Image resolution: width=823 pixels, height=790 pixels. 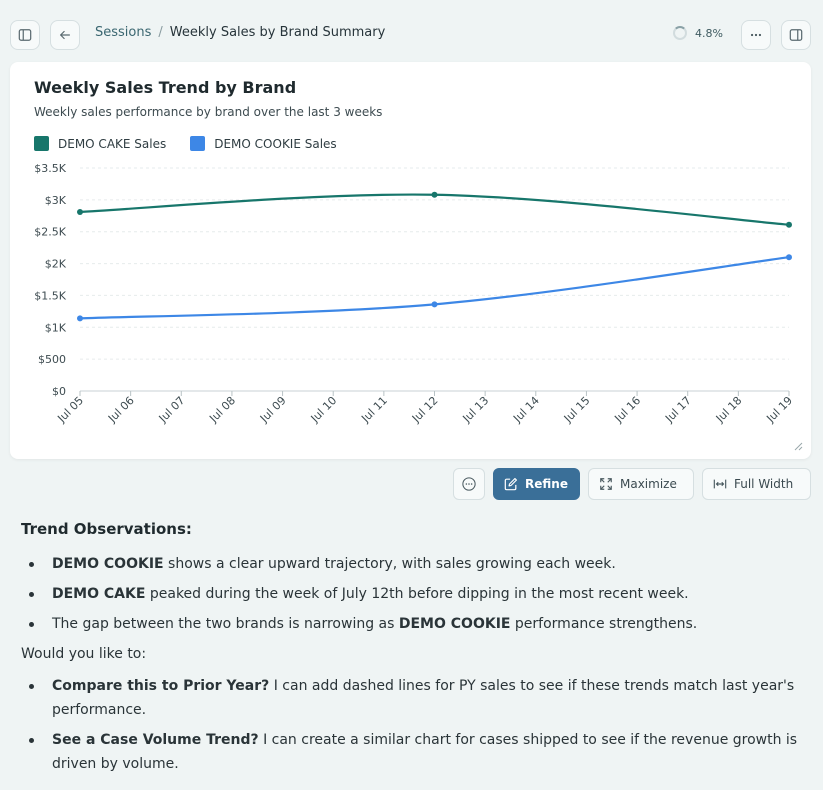 What do you see at coordinates (59, 391) in the screenshot?
I see `y-tick-label: $0` at bounding box center [59, 391].